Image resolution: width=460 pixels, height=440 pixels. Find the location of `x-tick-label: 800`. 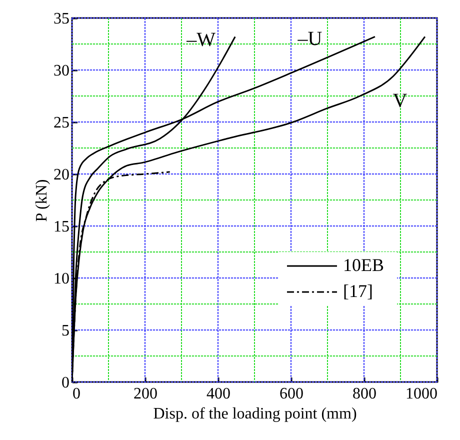

x-tick-label: 800 is located at coordinates (364, 394).